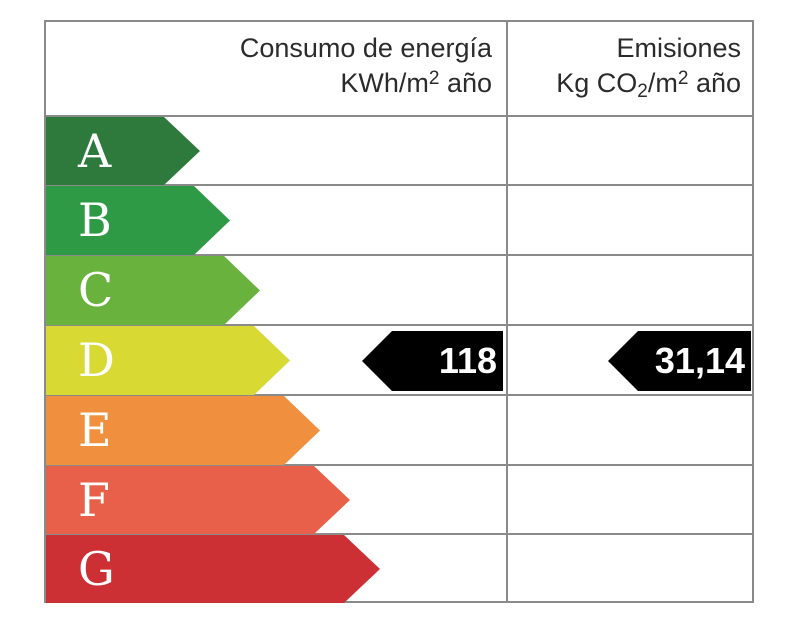 The height and width of the screenshot is (624, 800). What do you see at coordinates (94, 500) in the screenshot?
I see `rating-letter: F` at bounding box center [94, 500].